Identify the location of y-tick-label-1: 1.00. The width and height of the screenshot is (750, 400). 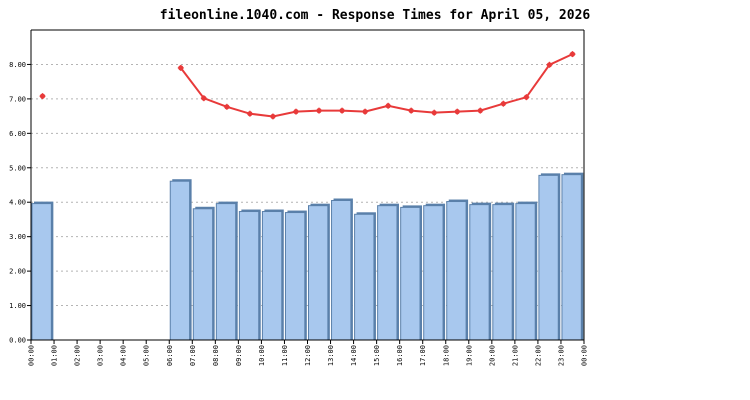
(17, 306).